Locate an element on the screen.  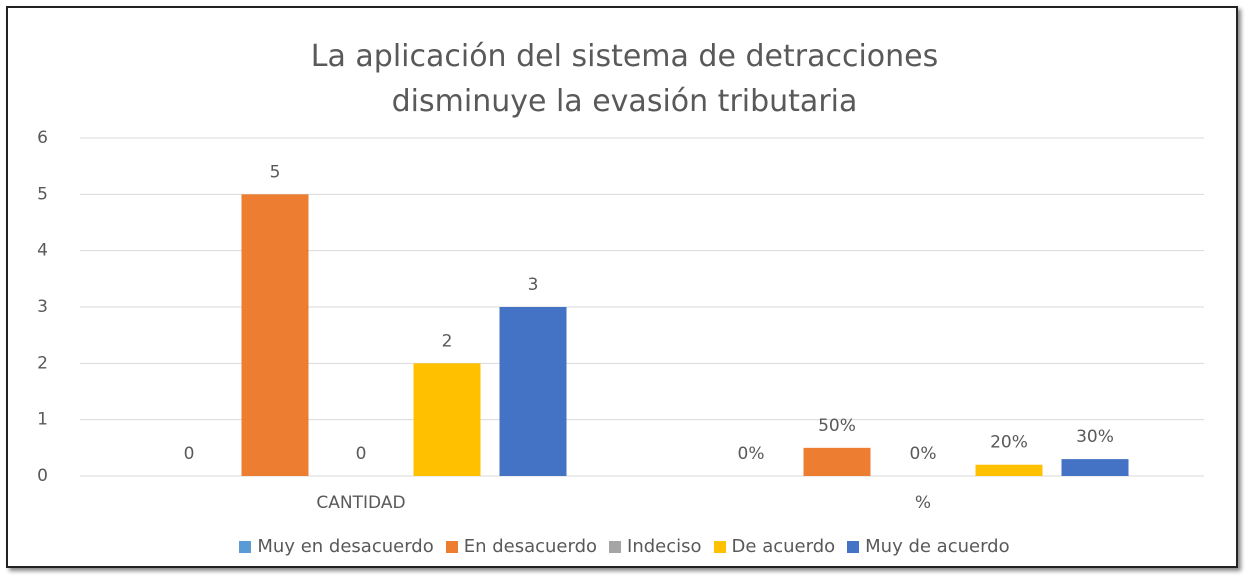
y-tick-label: 5 is located at coordinates (42, 194).